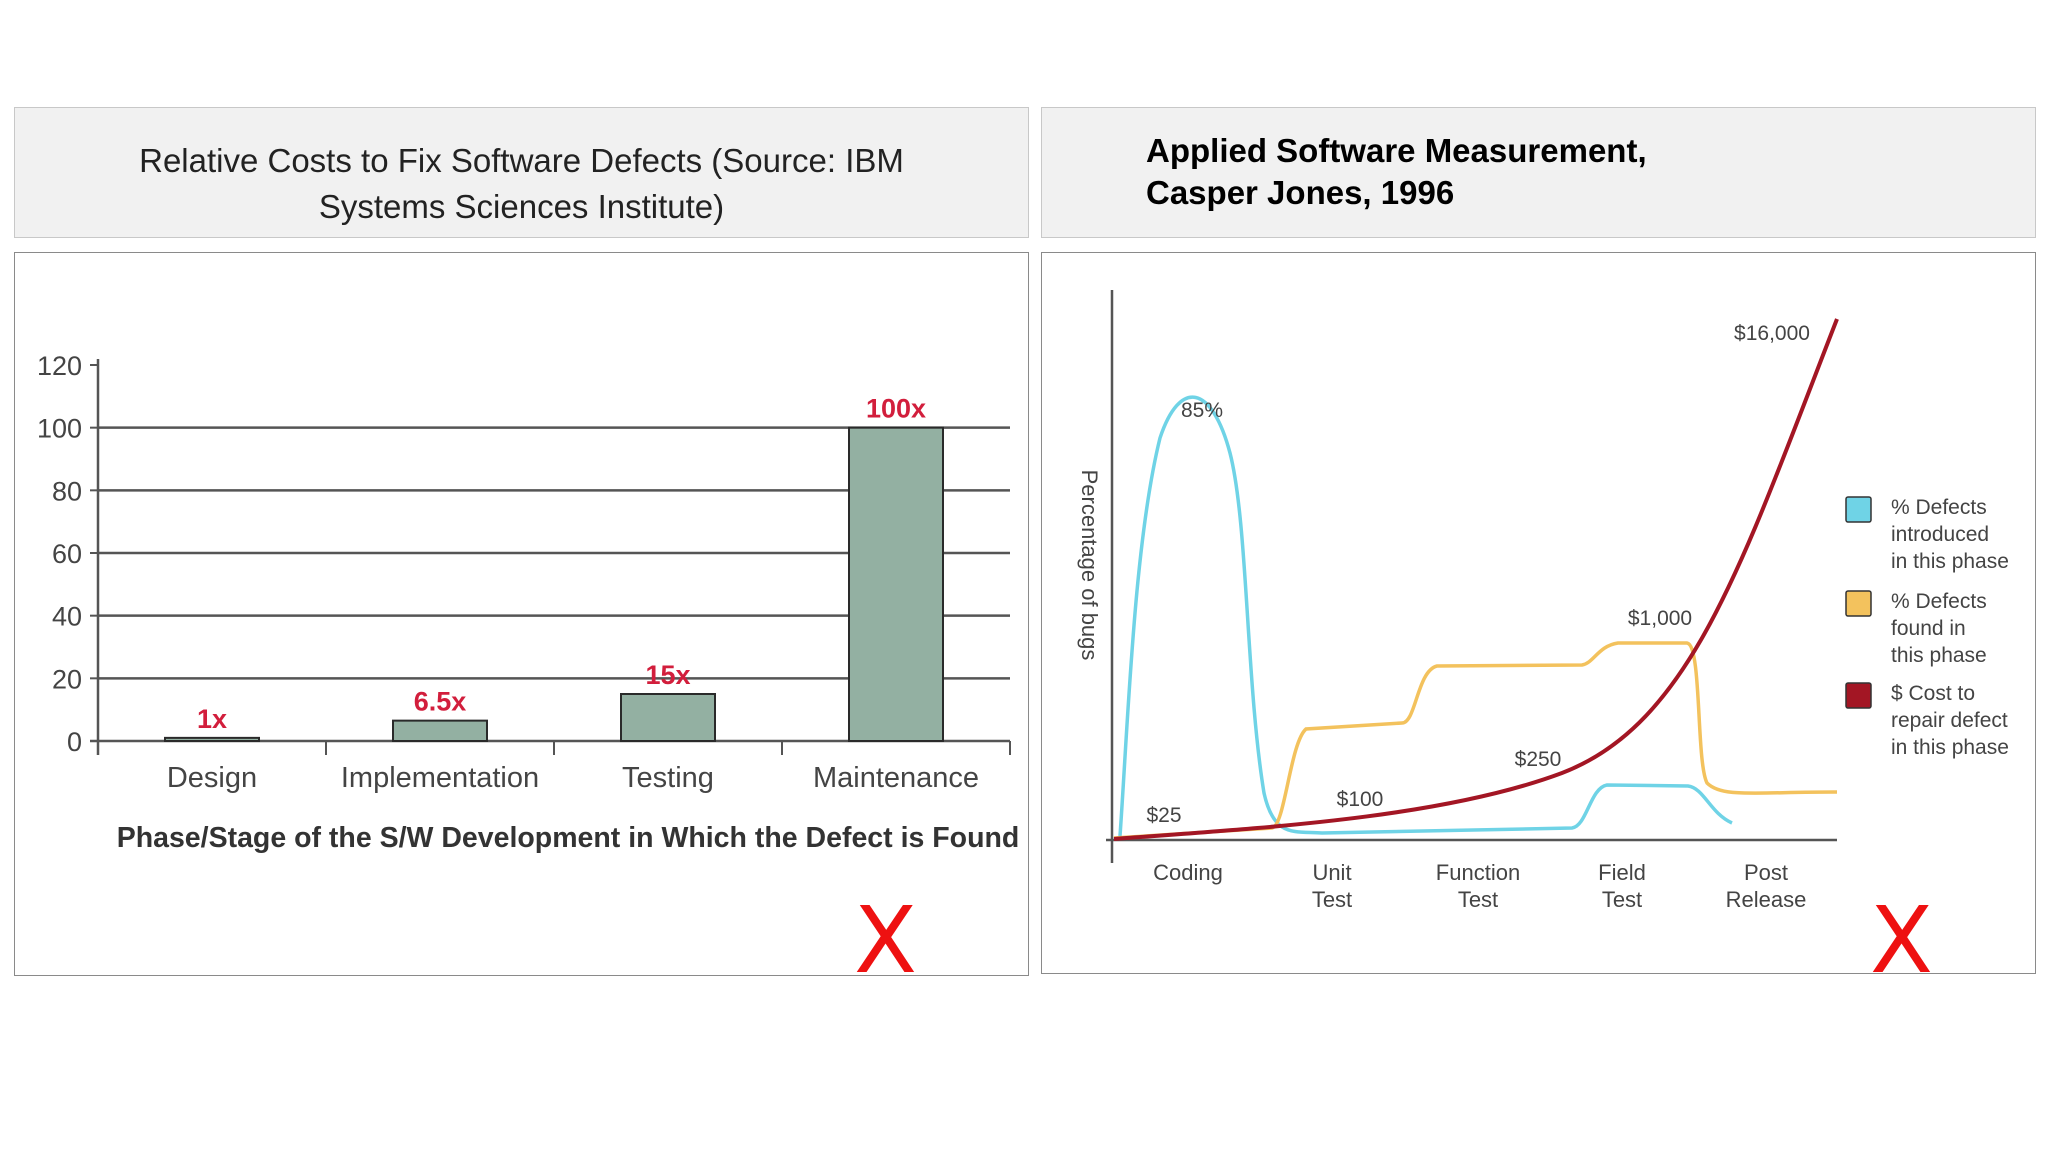  Describe the element at coordinates (1538, 759) in the screenshot. I see `cost-label: $250` at that location.